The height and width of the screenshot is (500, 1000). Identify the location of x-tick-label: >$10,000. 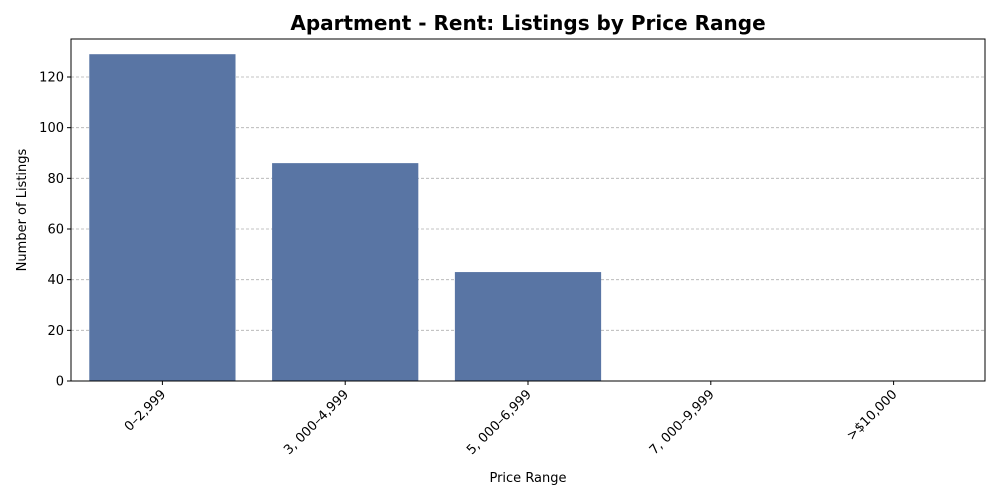
(872, 415).